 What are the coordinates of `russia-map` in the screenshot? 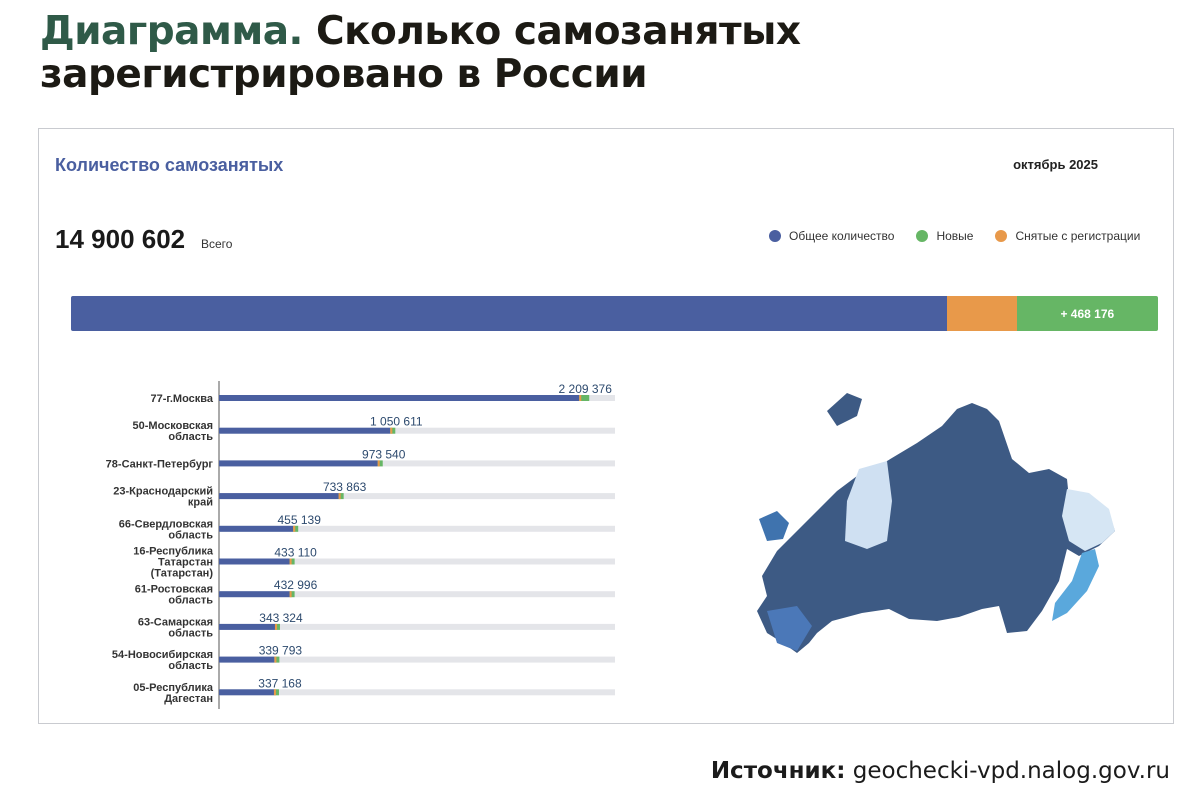 It's located at (937, 521).